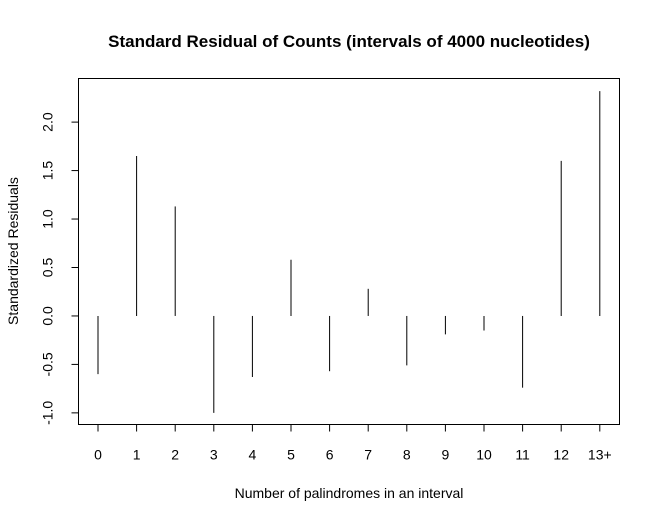 The width and height of the screenshot is (660, 522). Describe the element at coordinates (137, 455) in the screenshot. I see `x-tick-label: 1` at that location.